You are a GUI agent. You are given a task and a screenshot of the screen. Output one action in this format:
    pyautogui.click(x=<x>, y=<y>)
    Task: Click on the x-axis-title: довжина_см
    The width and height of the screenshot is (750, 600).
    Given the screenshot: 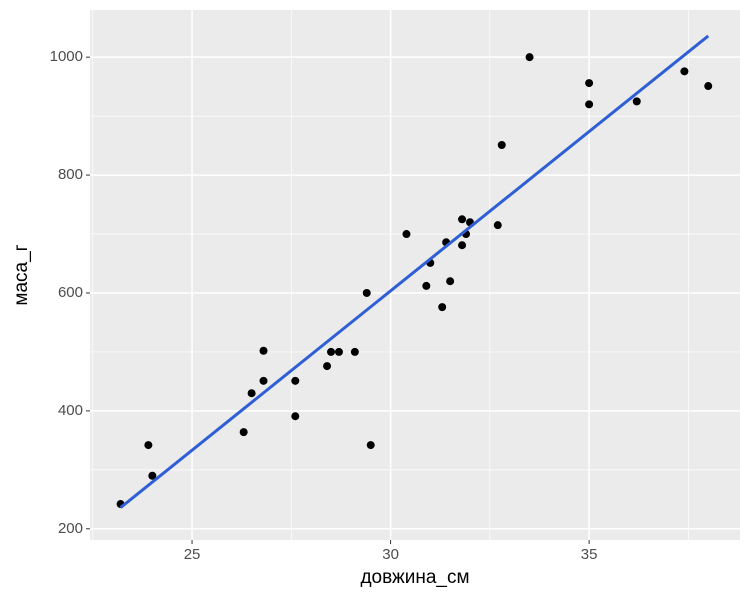 What is the action you would take?
    pyautogui.click(x=414, y=577)
    